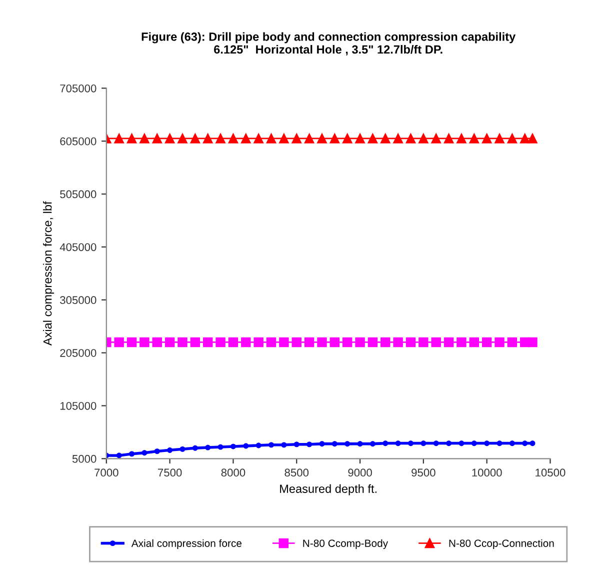 The height and width of the screenshot is (588, 608). What do you see at coordinates (424, 472) in the screenshot?
I see `x-tick-label: 9500` at bounding box center [424, 472].